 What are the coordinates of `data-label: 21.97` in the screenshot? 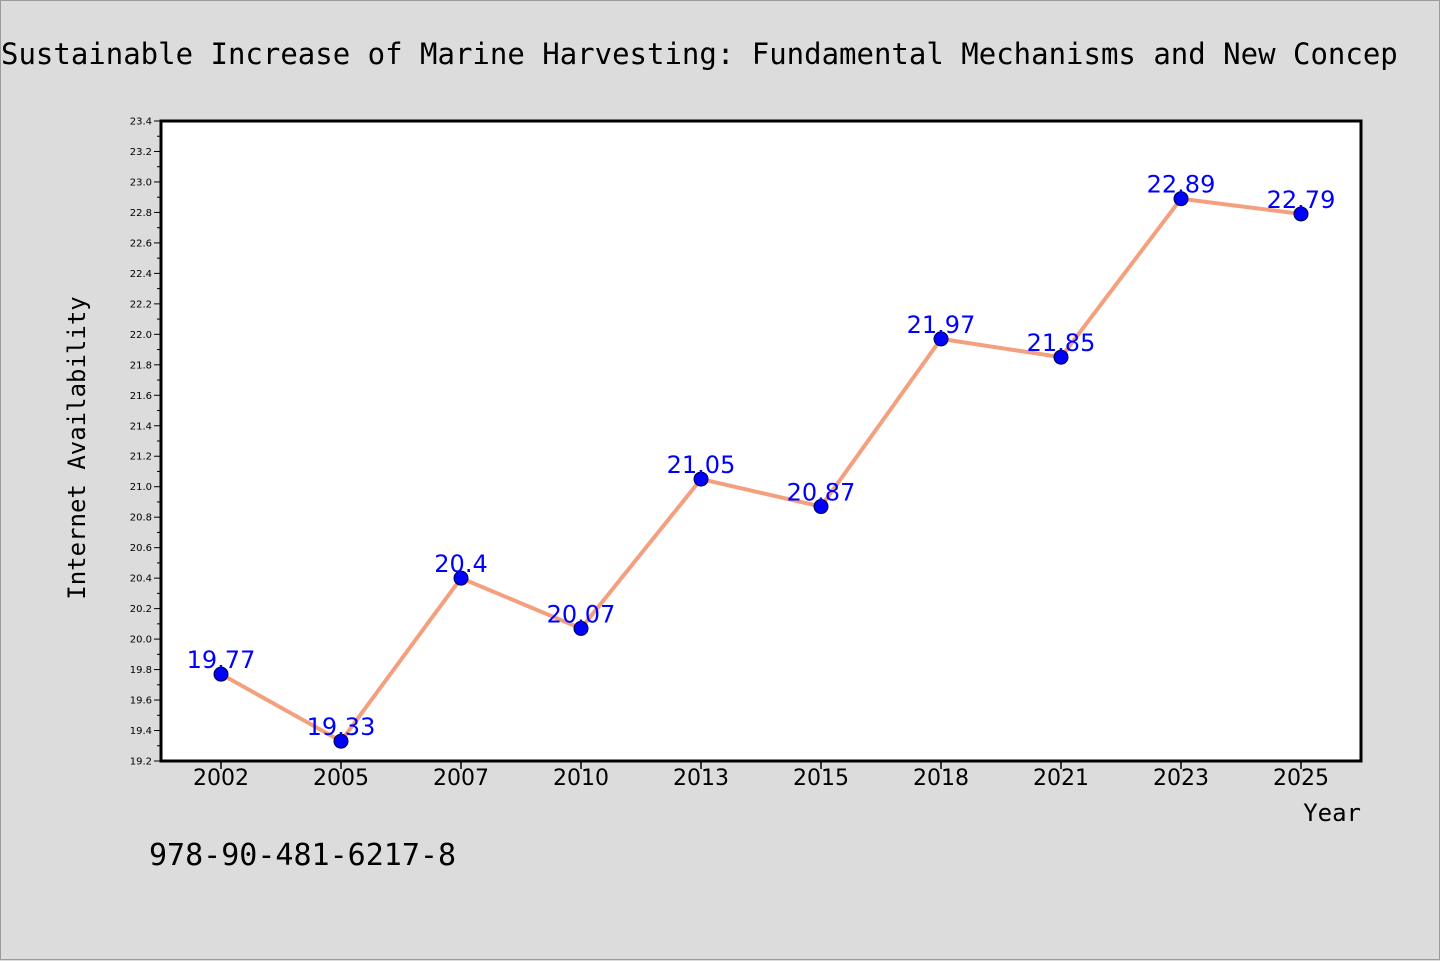 It's located at (941, 325).